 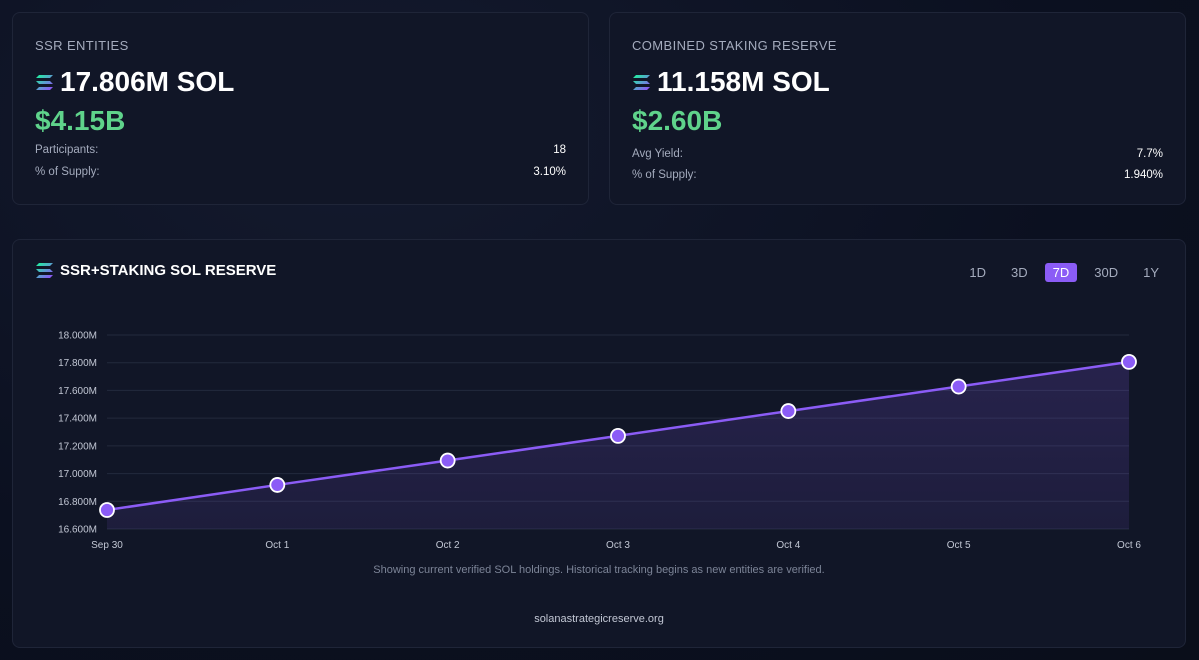 I want to click on x-tick-label: Sep 30, so click(x=107, y=545).